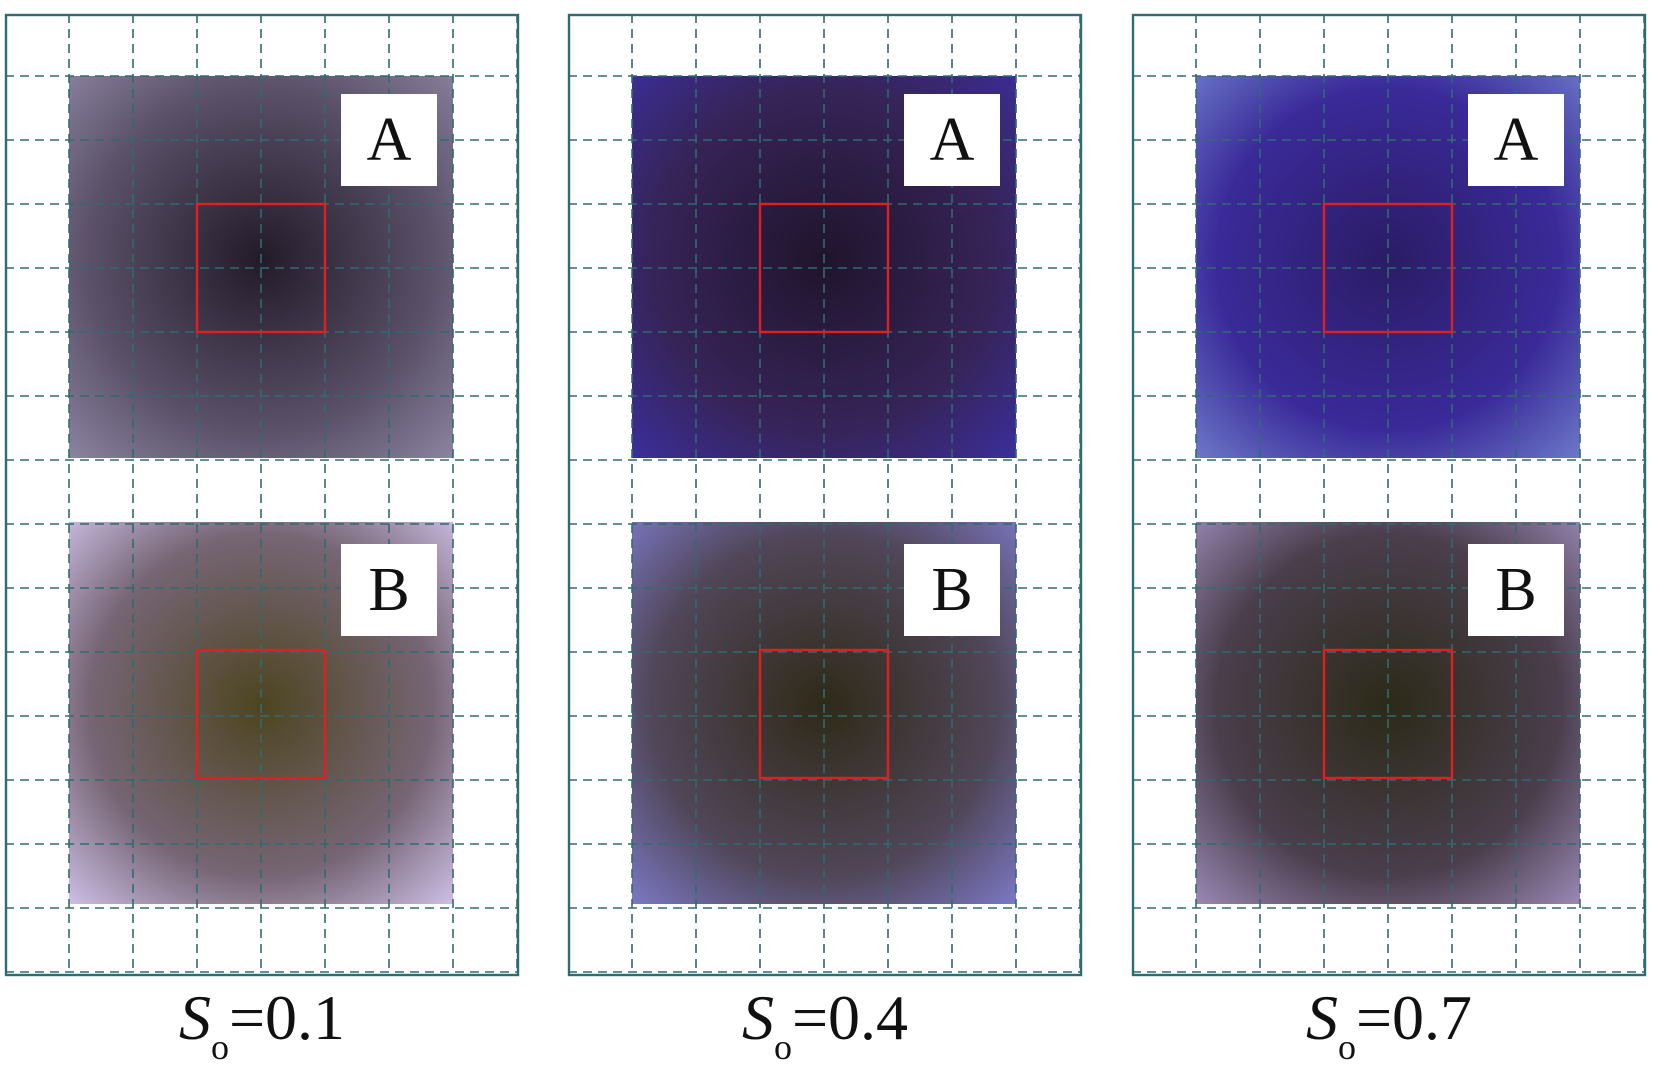  What do you see at coordinates (287, 1017) in the screenshot?
I see `caption-value: =0.1` at bounding box center [287, 1017].